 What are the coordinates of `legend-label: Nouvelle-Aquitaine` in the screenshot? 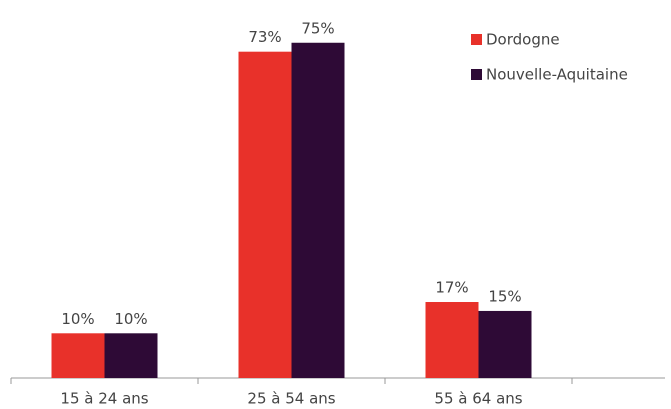 It's located at (557, 75).